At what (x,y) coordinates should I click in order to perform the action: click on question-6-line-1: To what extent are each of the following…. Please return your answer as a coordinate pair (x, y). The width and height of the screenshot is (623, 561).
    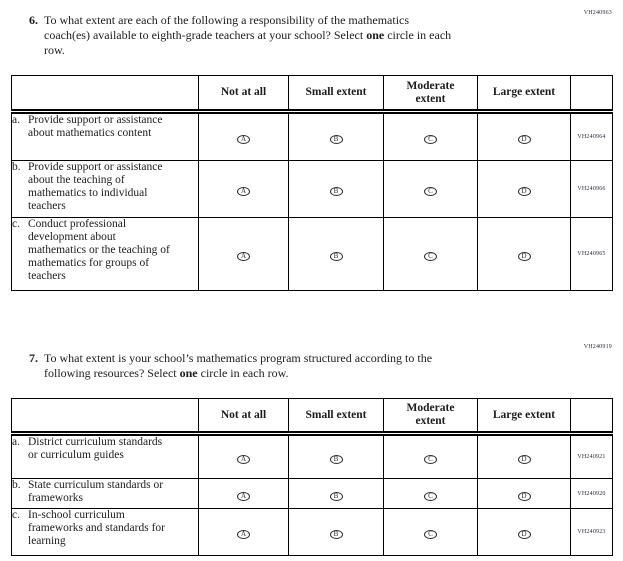
    Looking at the image, I should click on (227, 20).